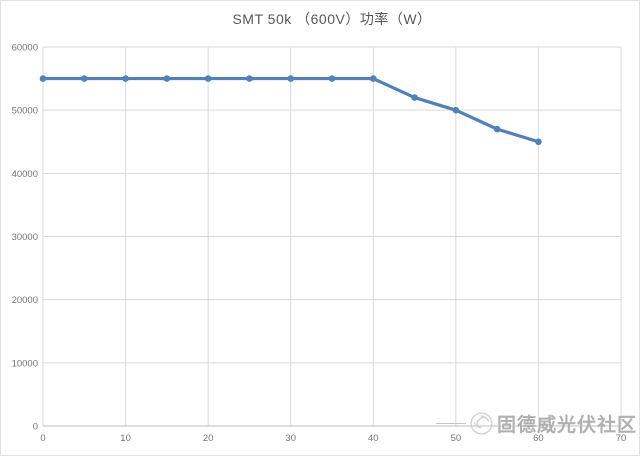 This screenshot has width=640, height=456. What do you see at coordinates (25, 237) in the screenshot?
I see `y-tick-label: 30000` at bounding box center [25, 237].